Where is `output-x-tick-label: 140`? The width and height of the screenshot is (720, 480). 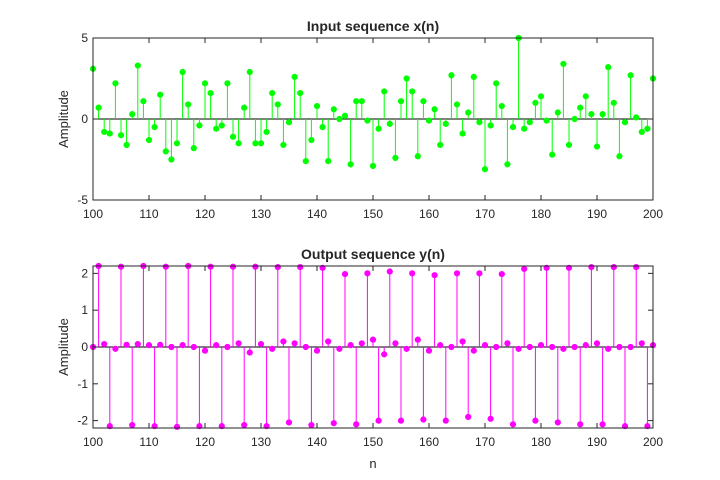
output-x-tick-label: 140 is located at coordinates (317, 442).